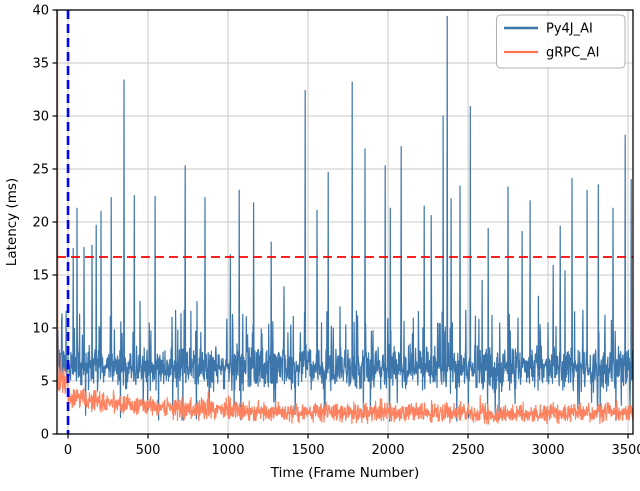 Image resolution: width=640 pixels, height=491 pixels. Describe the element at coordinates (561, 41) in the screenshot. I see `legend: Py4J_AI gRPC_AI` at that location.